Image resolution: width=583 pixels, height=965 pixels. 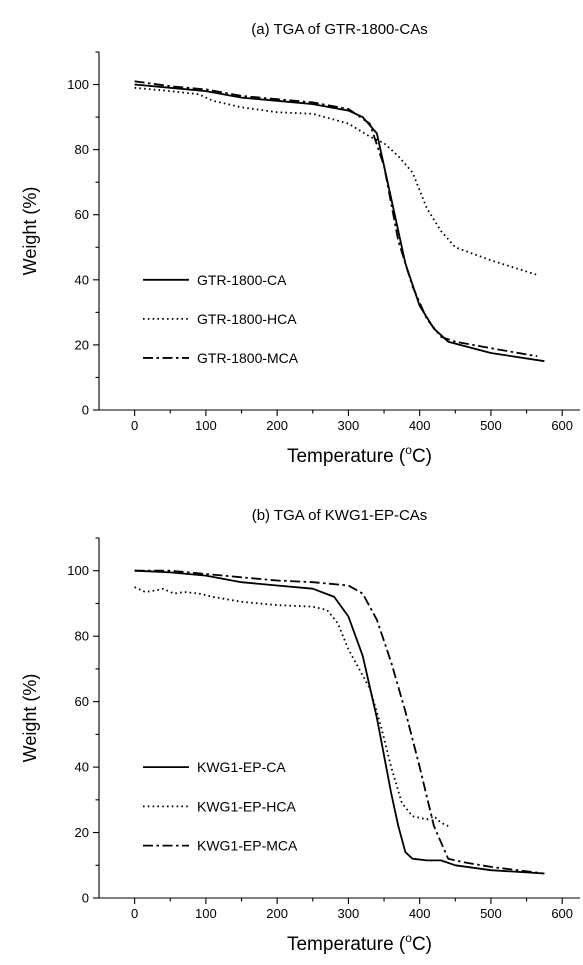 What do you see at coordinates (339, 29) in the screenshot?
I see `chart-title: (a) TGA of GTR-1800-CAs` at bounding box center [339, 29].